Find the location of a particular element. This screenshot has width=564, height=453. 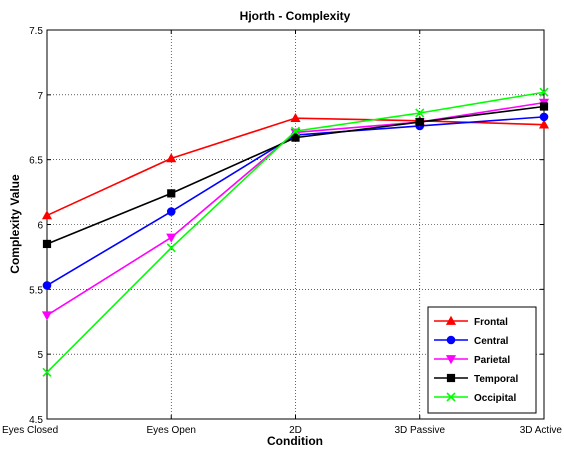

y-tick-label: 7.5 is located at coordinates (36, 31).